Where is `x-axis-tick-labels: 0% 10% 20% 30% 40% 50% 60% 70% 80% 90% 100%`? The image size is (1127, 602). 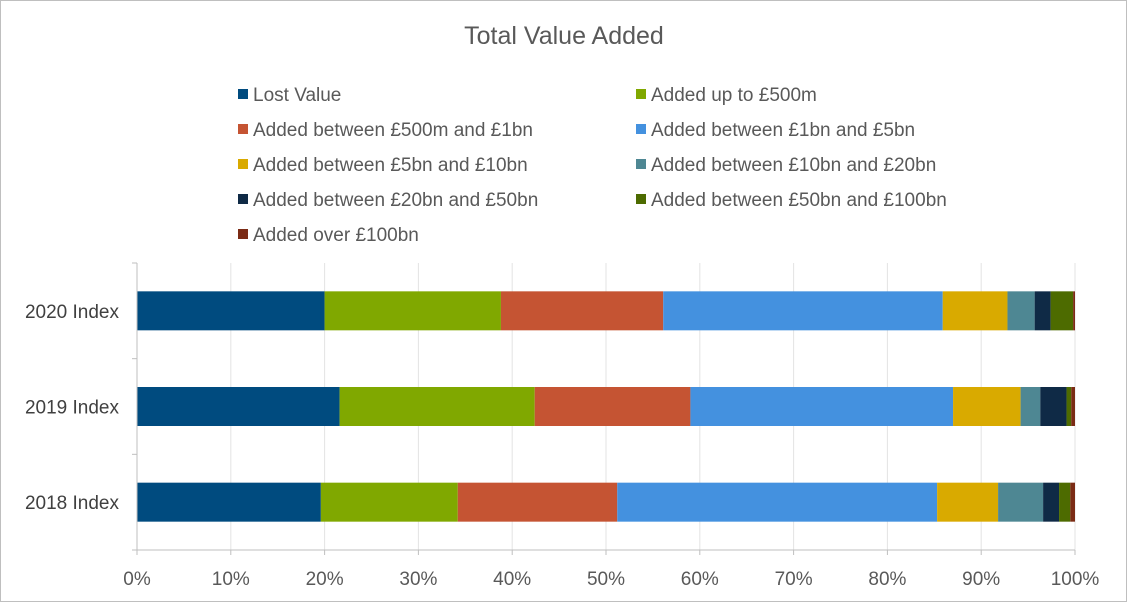
x-axis-tick-labels: 0% 10% 20% 30% 40% 50% 60% 70% 80% 90% 100% is located at coordinates (611, 579).